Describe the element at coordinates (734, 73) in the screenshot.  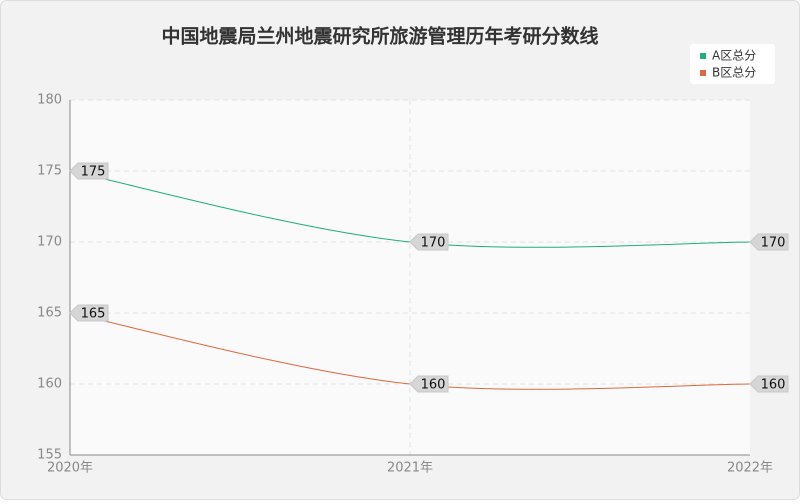
I see `legend-label: B区总分` at that location.